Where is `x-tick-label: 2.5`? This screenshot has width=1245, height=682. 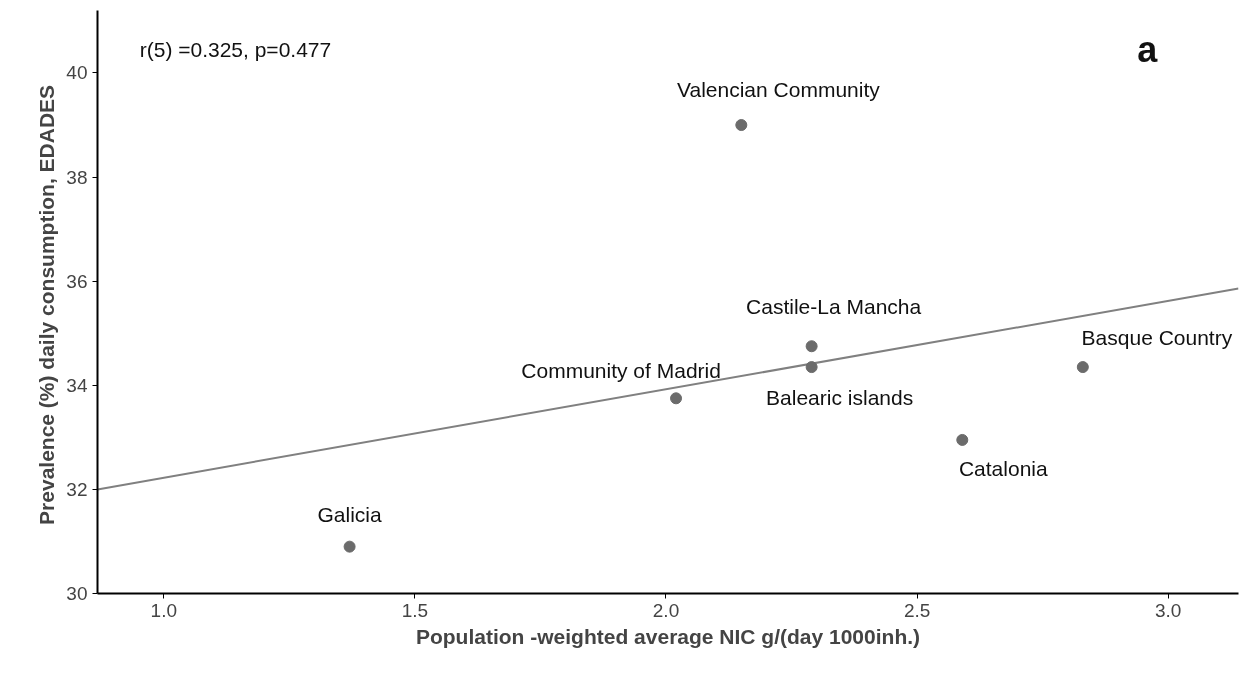 x-tick-label: 2.5 is located at coordinates (917, 610).